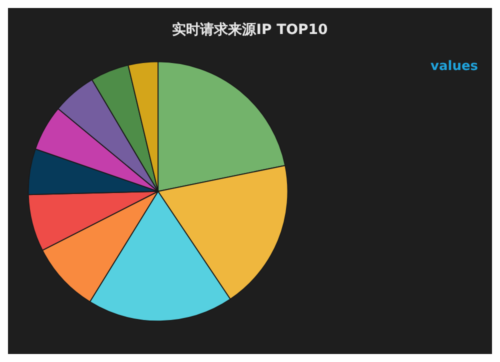 The image size is (500, 362). Describe the element at coordinates (454, 66) in the screenshot. I see `text: values` at that location.